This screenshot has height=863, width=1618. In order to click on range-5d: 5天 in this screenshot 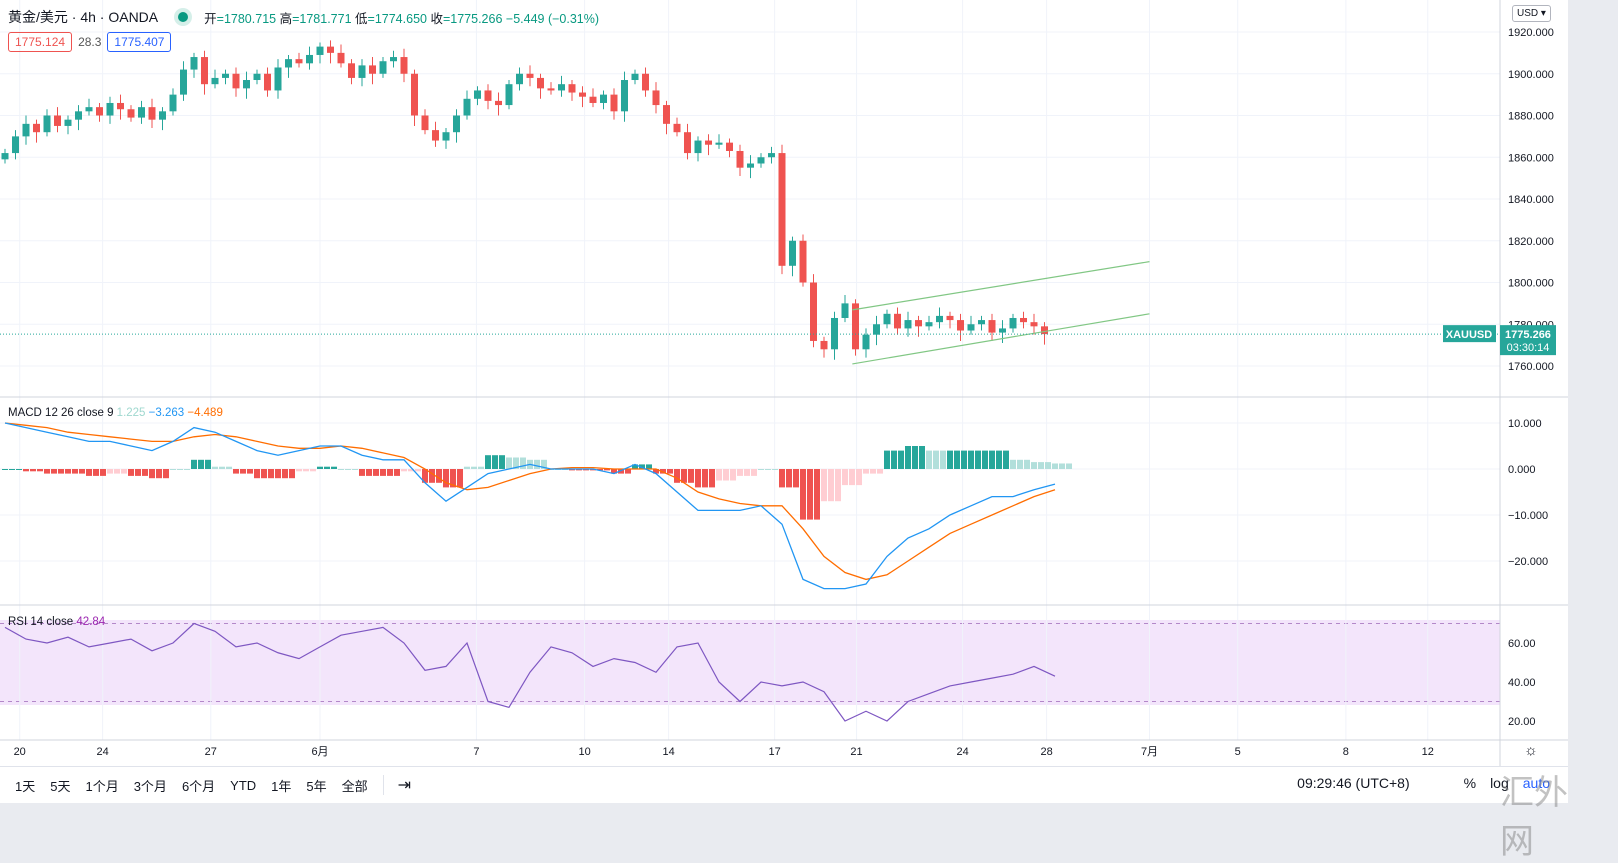, I will do `click(60, 786)`.